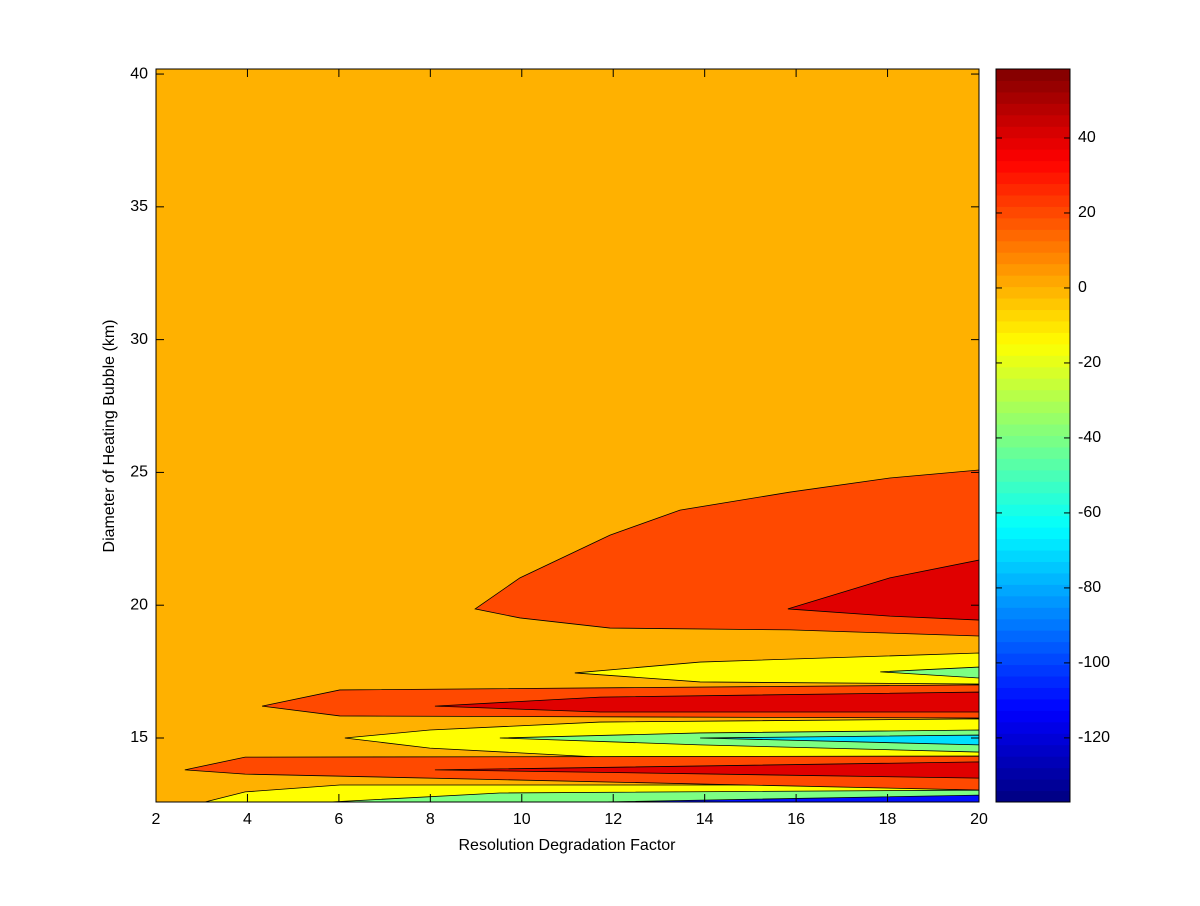 This screenshot has height=906, width=1200. I want to click on x-tick-label: 6, so click(338, 819).